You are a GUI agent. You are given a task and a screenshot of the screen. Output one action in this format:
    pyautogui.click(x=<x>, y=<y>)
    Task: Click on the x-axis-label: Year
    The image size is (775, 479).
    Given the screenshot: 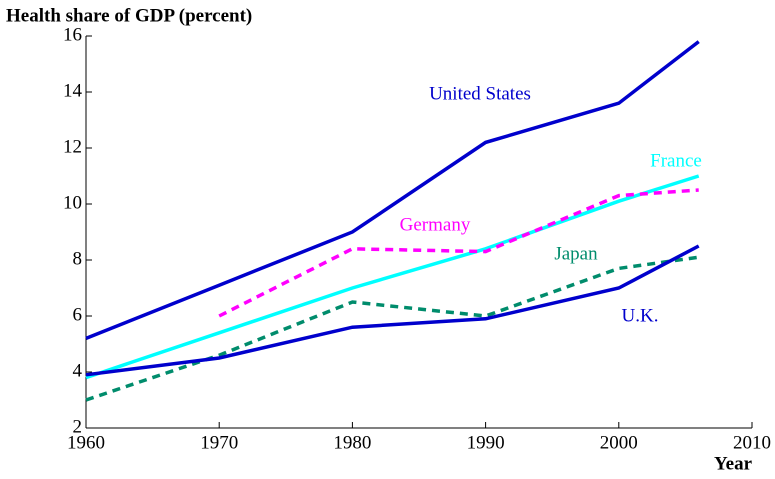 What is the action you would take?
    pyautogui.click(x=733, y=463)
    